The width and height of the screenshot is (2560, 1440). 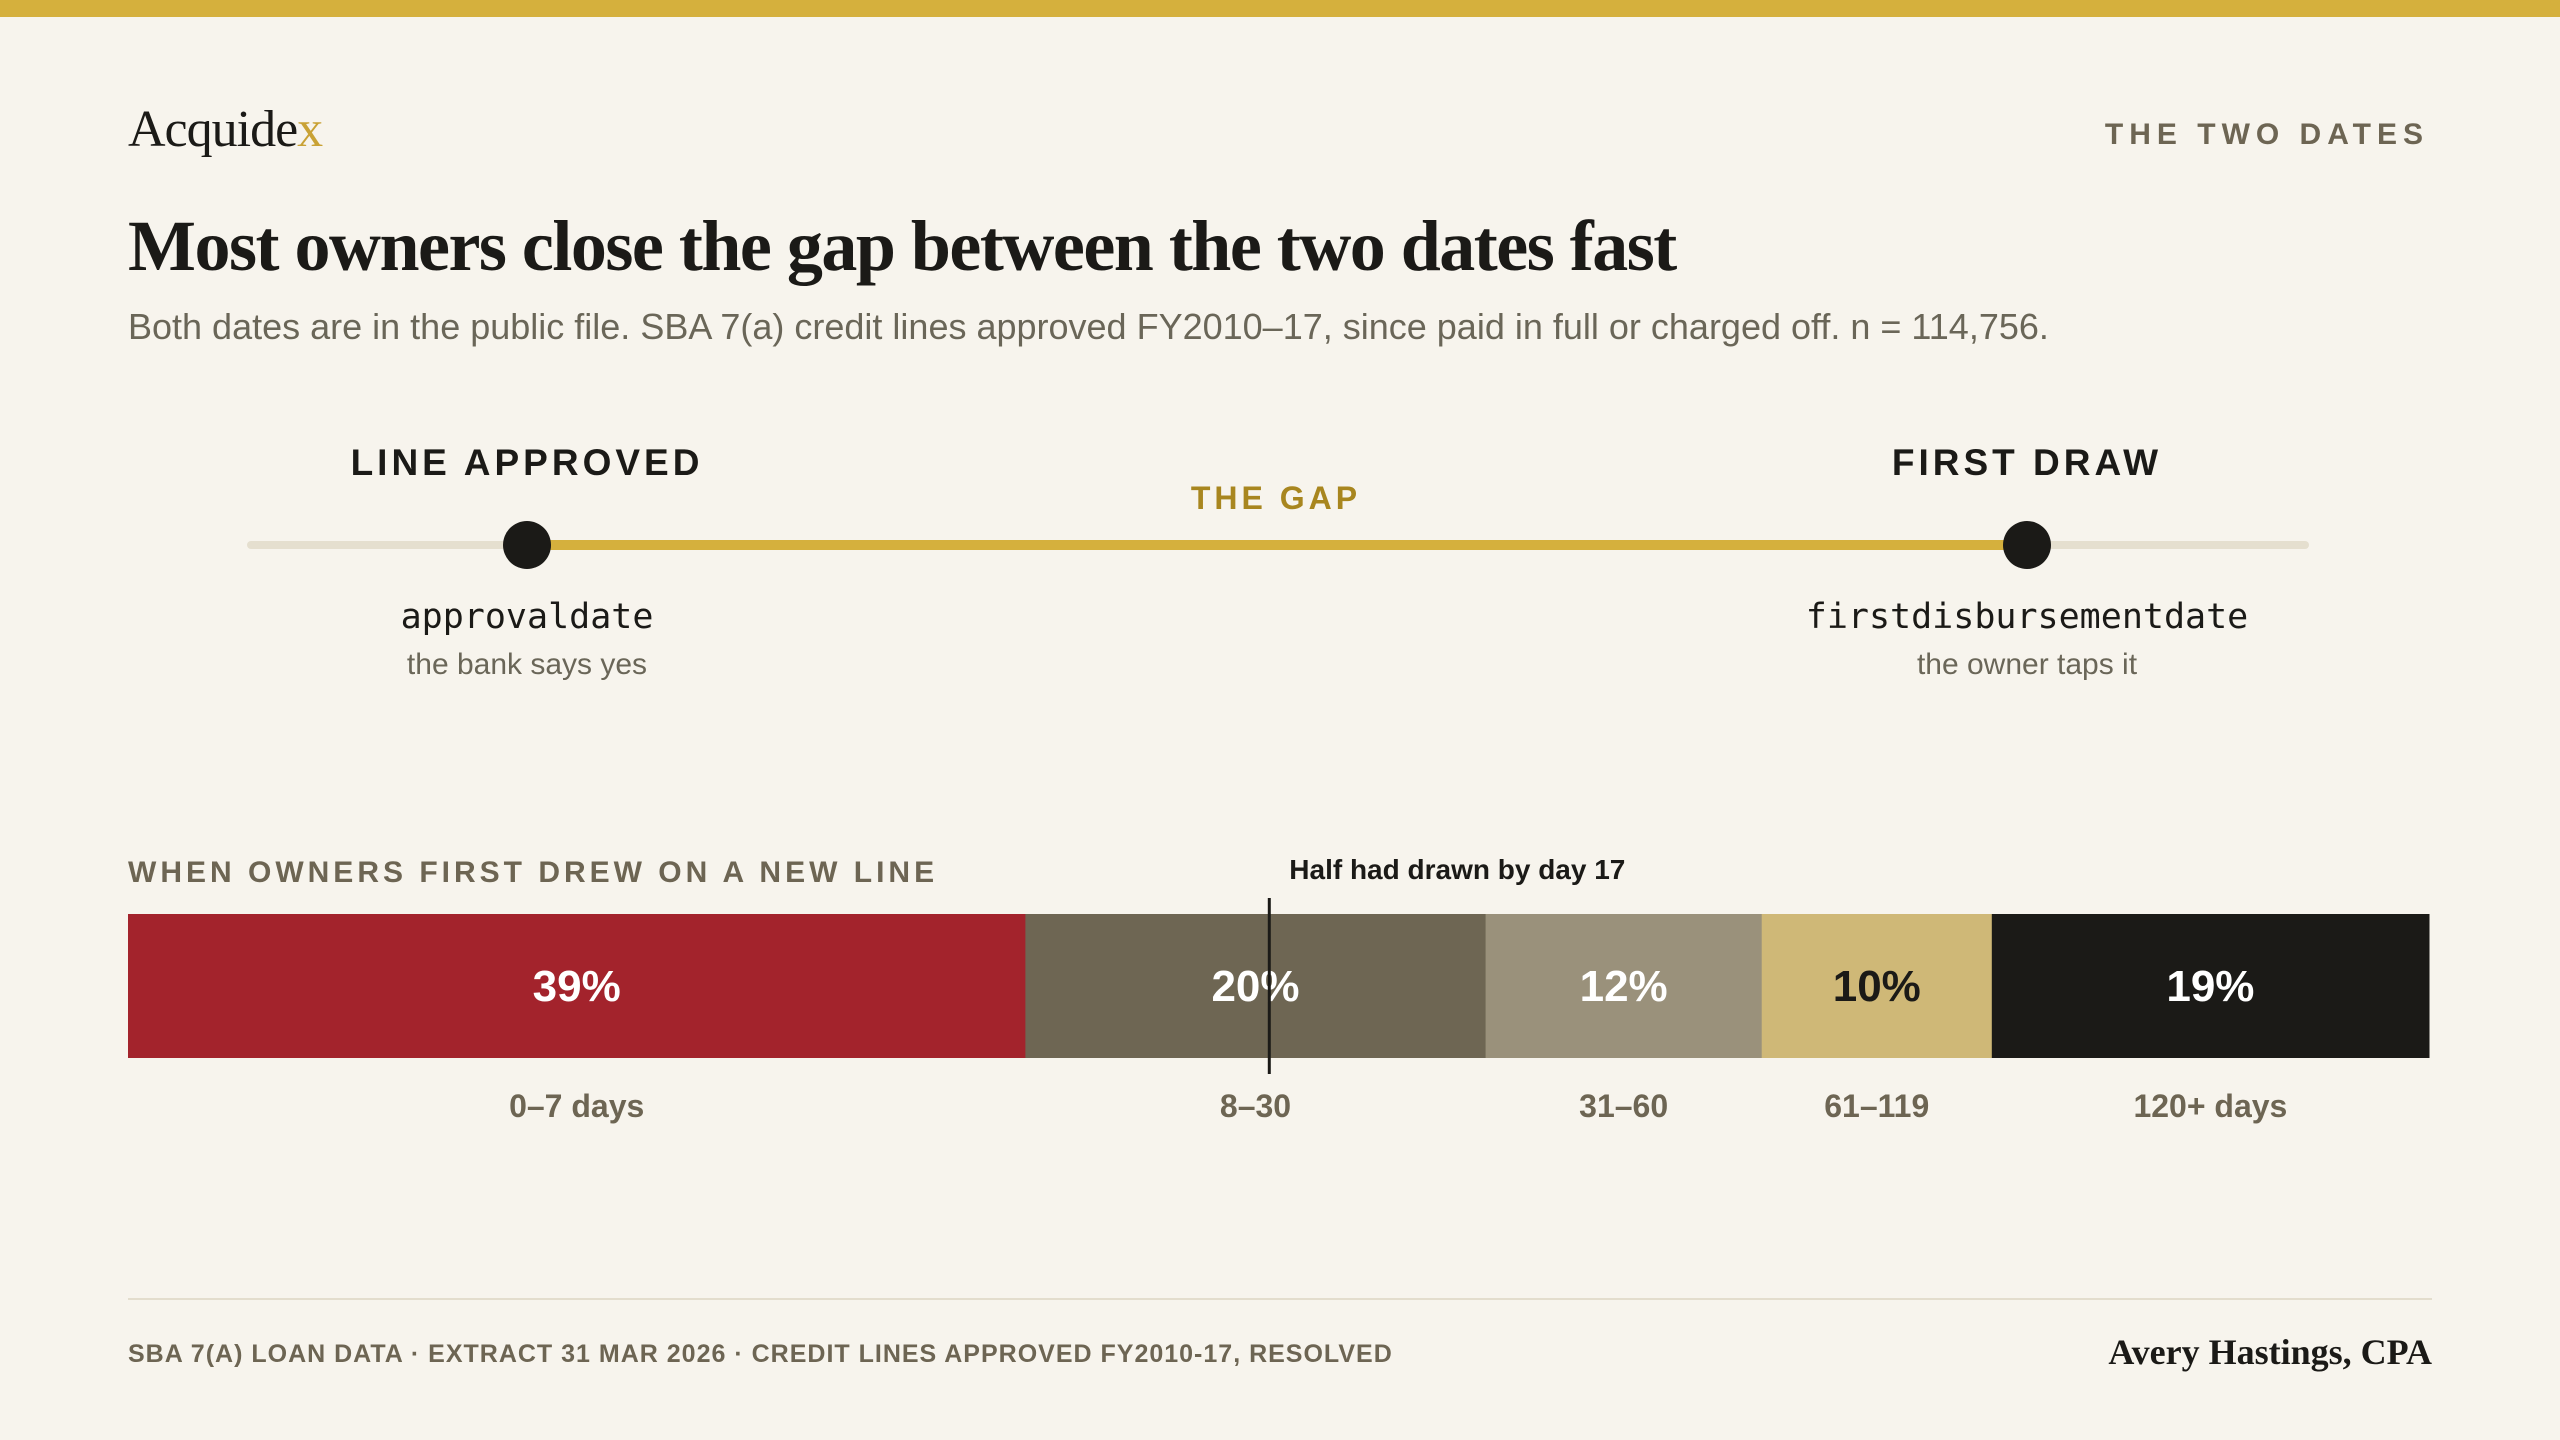 What do you see at coordinates (1280, 8) in the screenshot?
I see `top-accent-bar` at bounding box center [1280, 8].